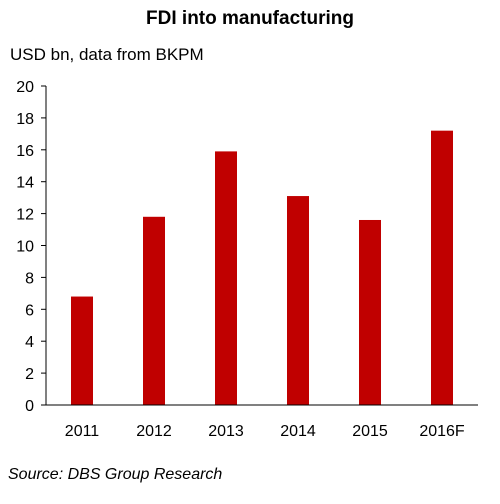  I want to click on y-tick-label: 12, so click(25, 215).